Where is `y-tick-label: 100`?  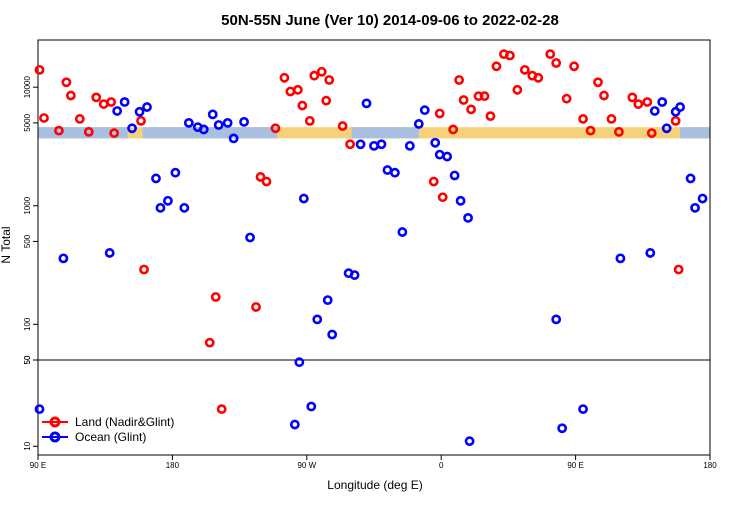 y-tick-label: 100 is located at coordinates (27, 324).